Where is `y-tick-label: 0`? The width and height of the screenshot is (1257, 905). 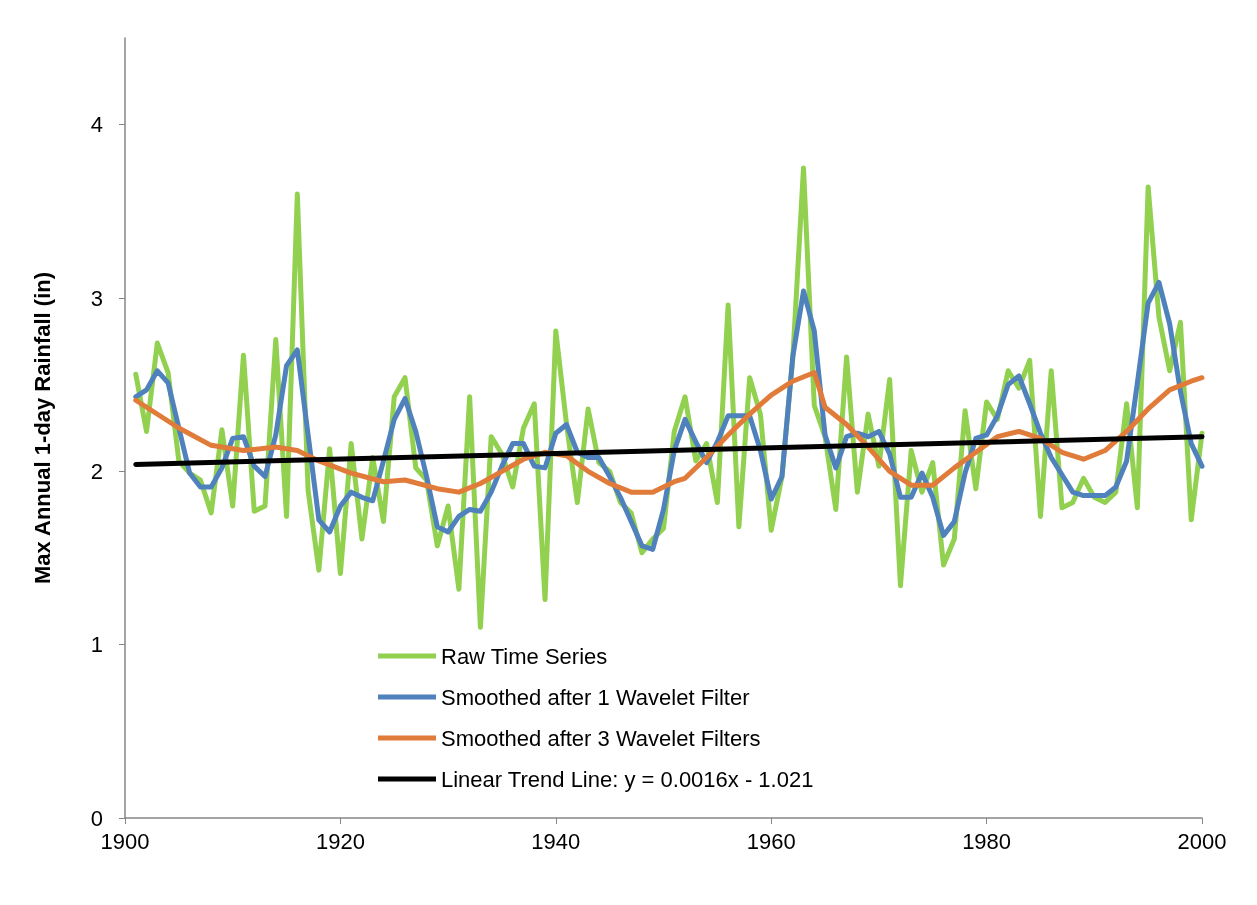
y-tick-label: 0 is located at coordinates (96, 818).